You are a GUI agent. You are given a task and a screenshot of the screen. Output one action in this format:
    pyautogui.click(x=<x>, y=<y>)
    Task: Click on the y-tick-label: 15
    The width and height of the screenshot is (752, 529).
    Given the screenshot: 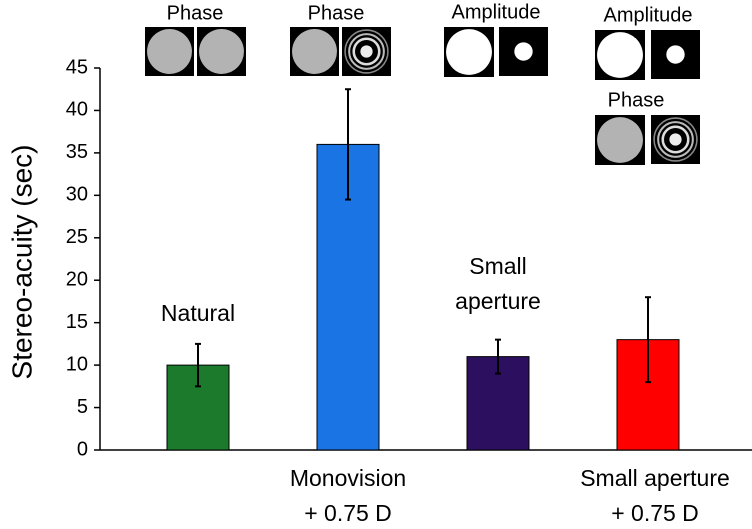 What is the action you would take?
    pyautogui.click(x=77, y=322)
    